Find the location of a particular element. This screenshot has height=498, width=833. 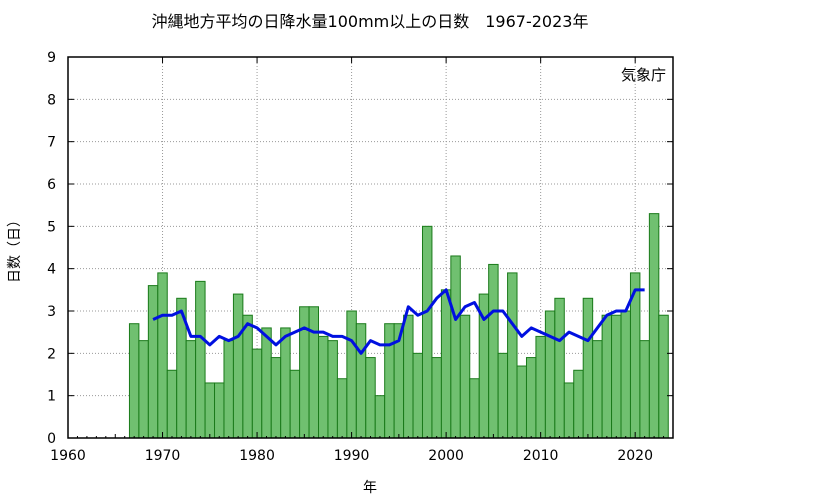

moving-average-series is located at coordinates (398, 321).